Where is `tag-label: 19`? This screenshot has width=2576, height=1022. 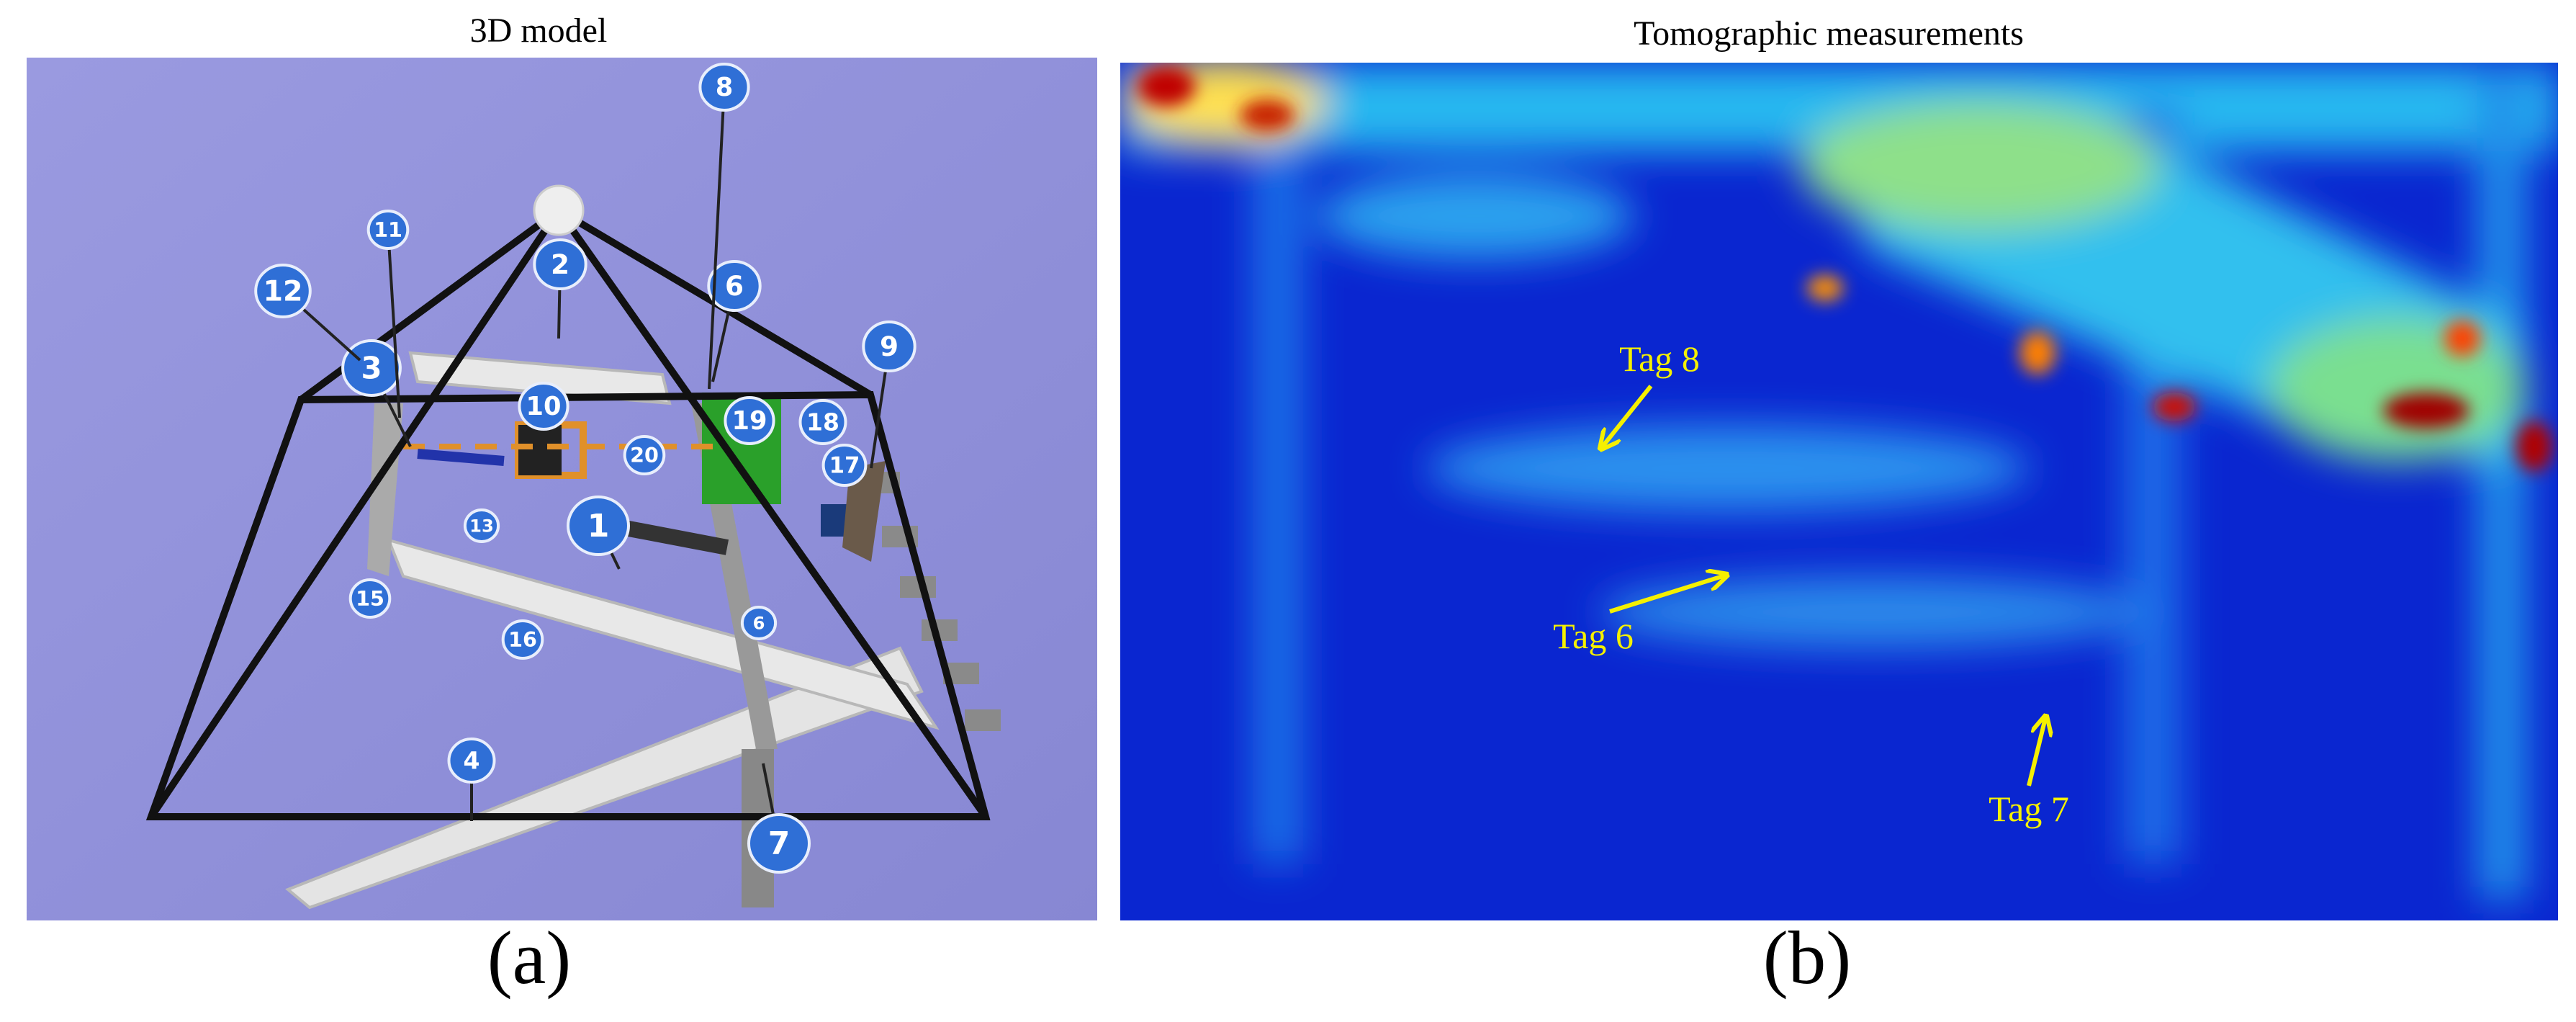 tag-label: 19 is located at coordinates (749, 421).